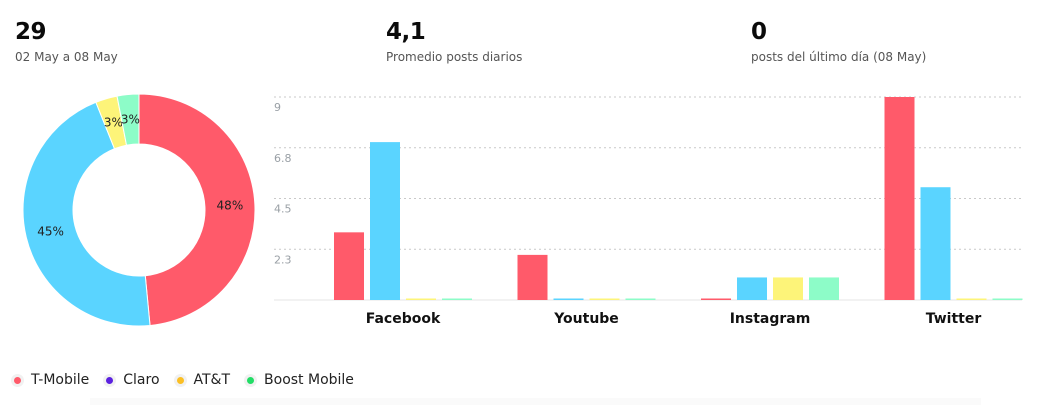  I want to click on donut-slice-boost-mobile, so click(128, 119).